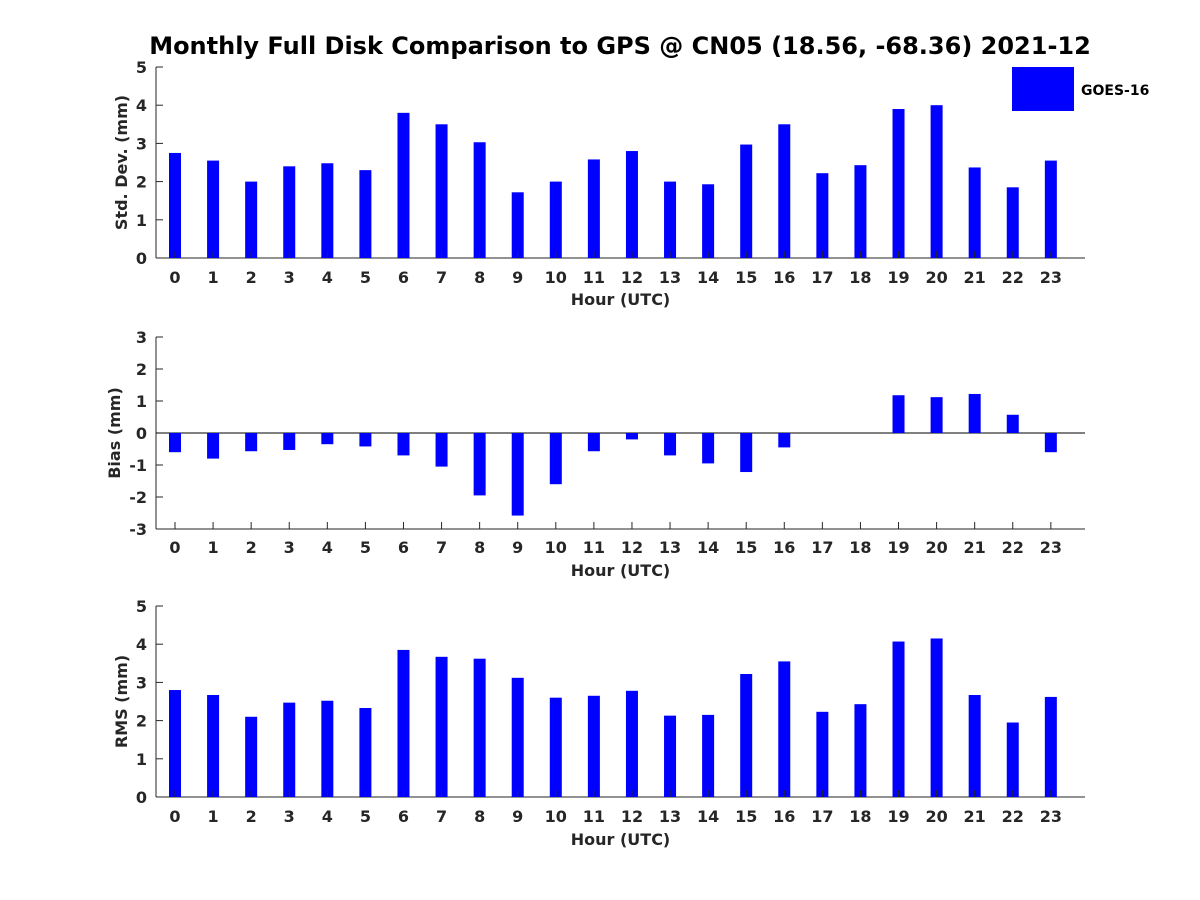  I want to click on legend-label: GOES-16, so click(1115, 91).